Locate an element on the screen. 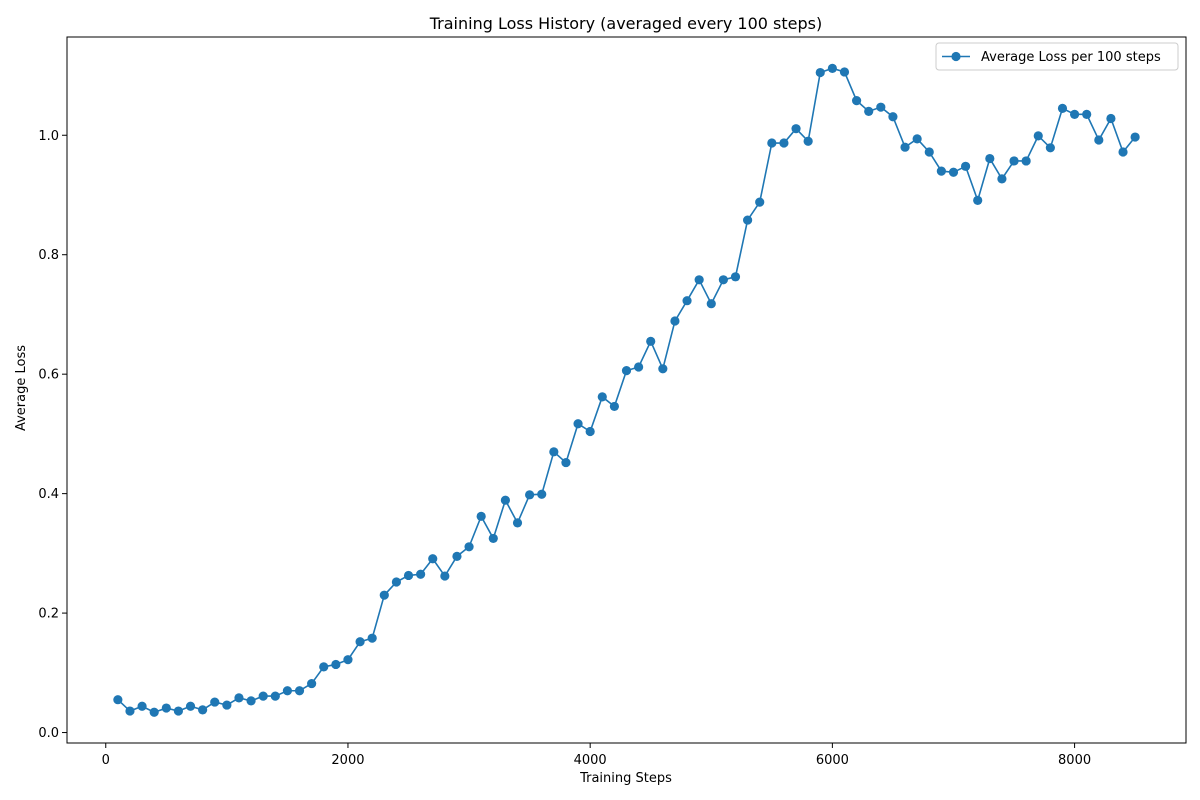  y-tick-label: 0.2 is located at coordinates (48, 614).